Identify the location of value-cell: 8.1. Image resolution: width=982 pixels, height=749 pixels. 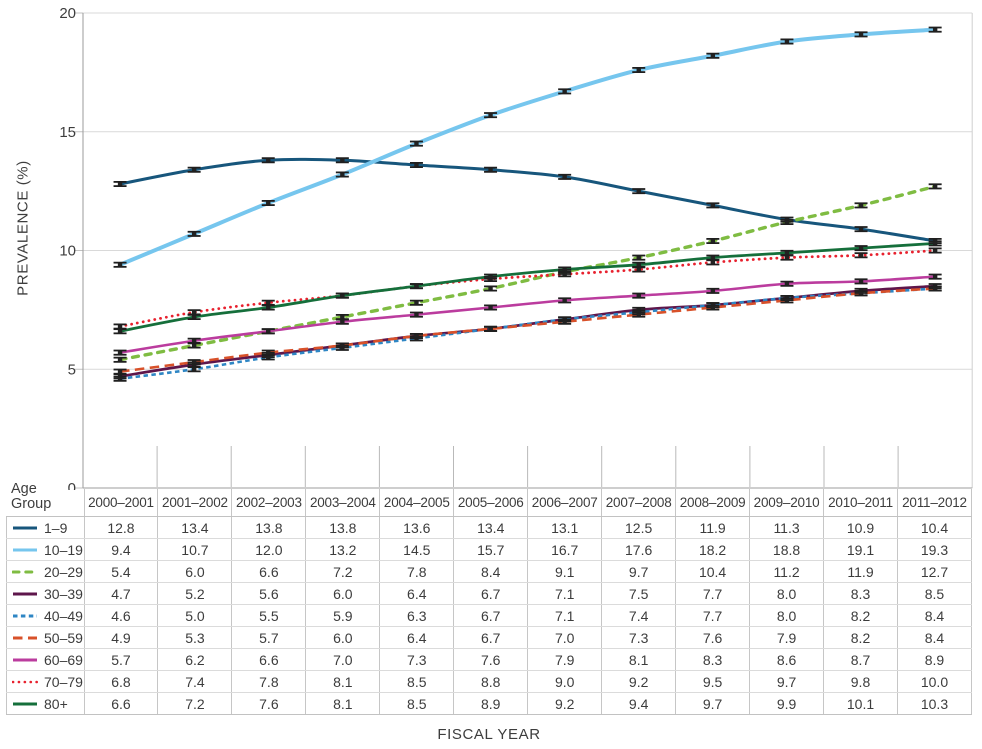
(638, 659).